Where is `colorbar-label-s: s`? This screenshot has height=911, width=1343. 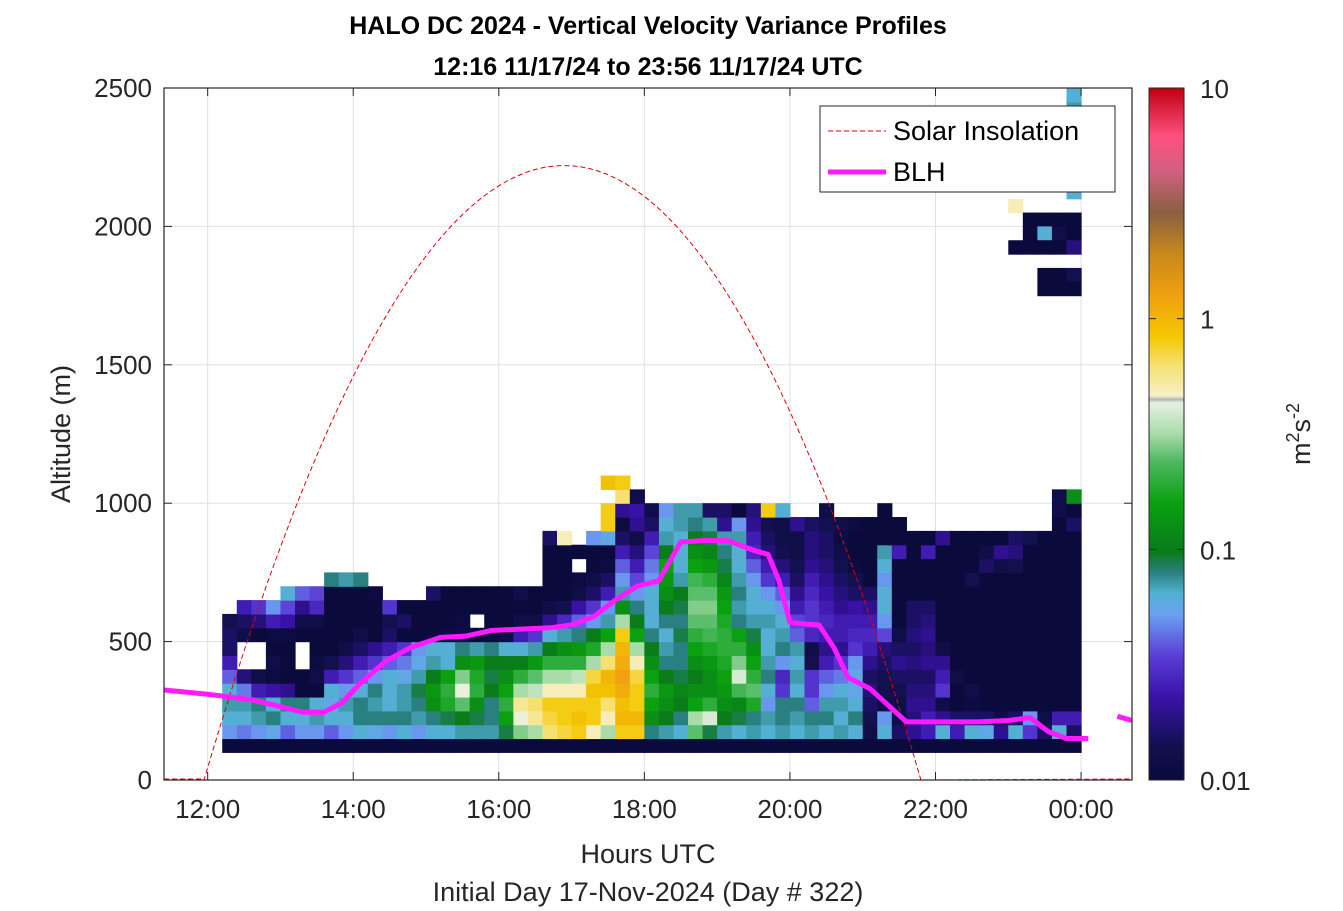 colorbar-label-s: s is located at coordinates (1301, 426).